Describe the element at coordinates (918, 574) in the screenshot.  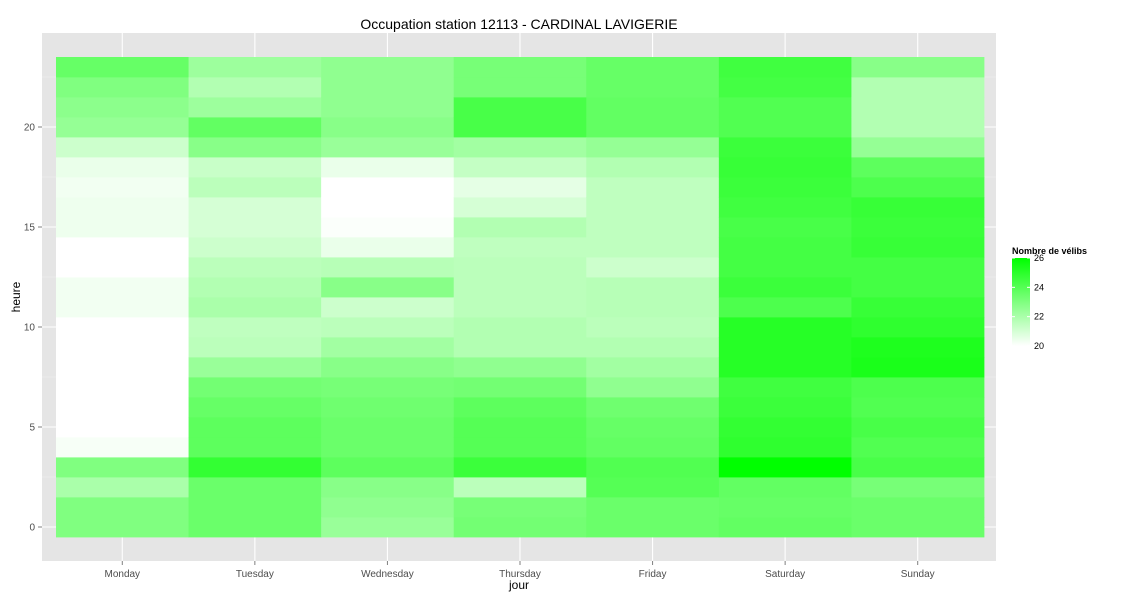
I see `x-tick-label: Sunday` at that location.